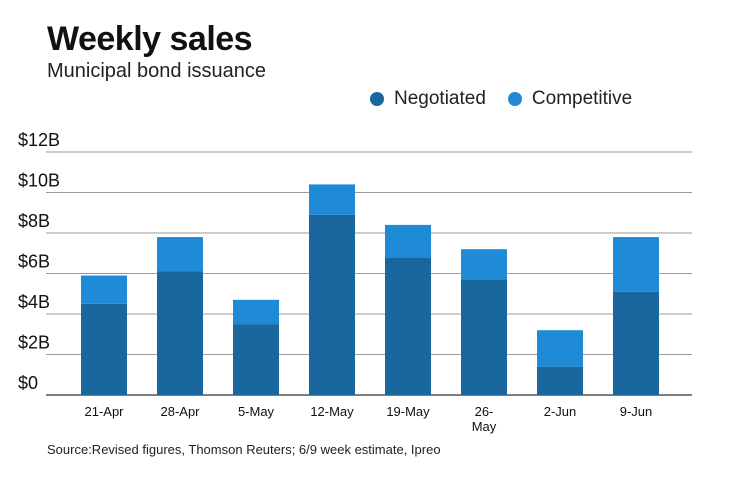 The width and height of the screenshot is (740, 482). I want to click on x-tick-label-line: 12-May, so click(332, 411).